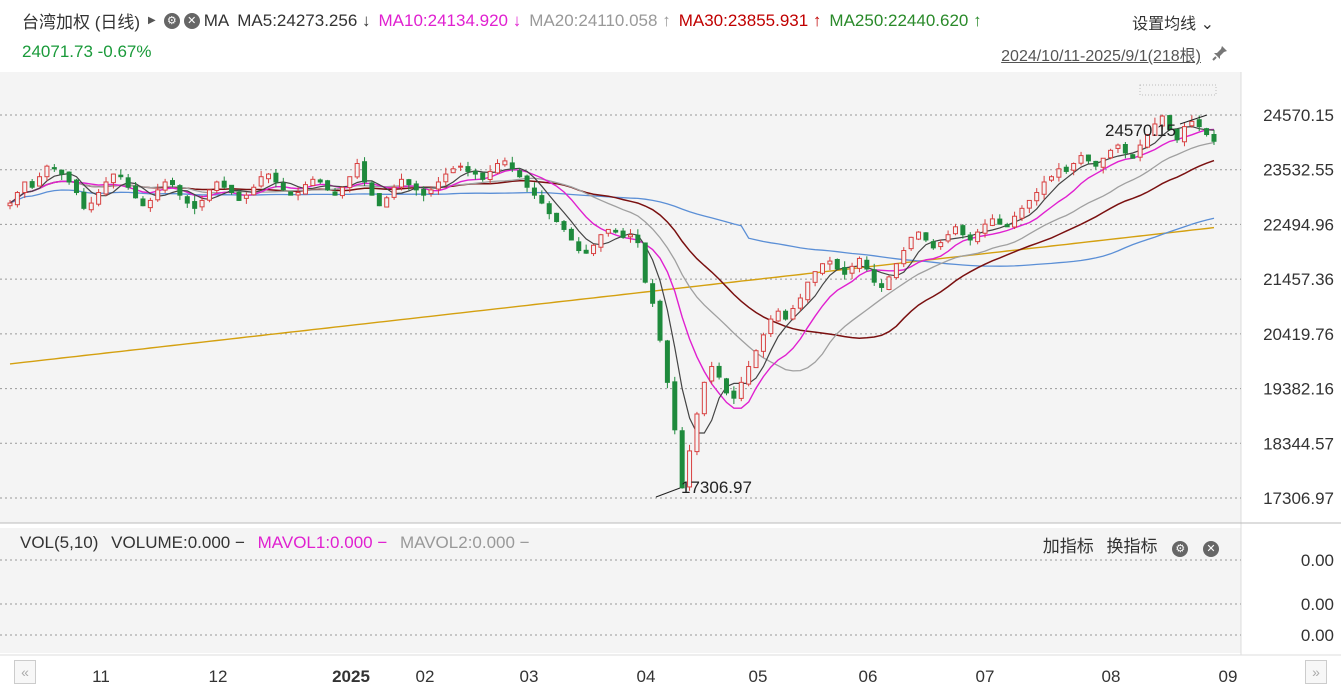 This screenshot has height=687, width=1341. I want to click on price-change: 24071.73 -0.67%, so click(87, 51).